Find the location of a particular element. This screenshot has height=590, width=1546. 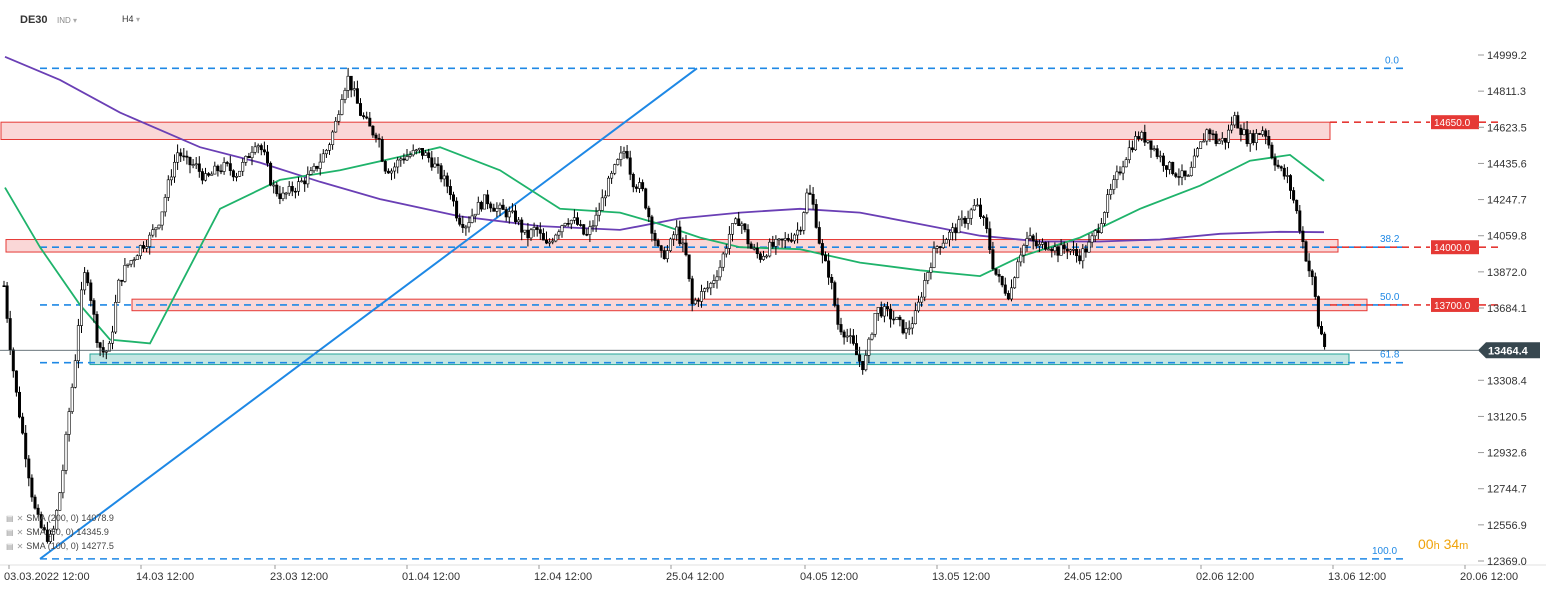

legend-sma50: ▤ ✕ SMA (50, 0) 14345.9 is located at coordinates (57, 532).